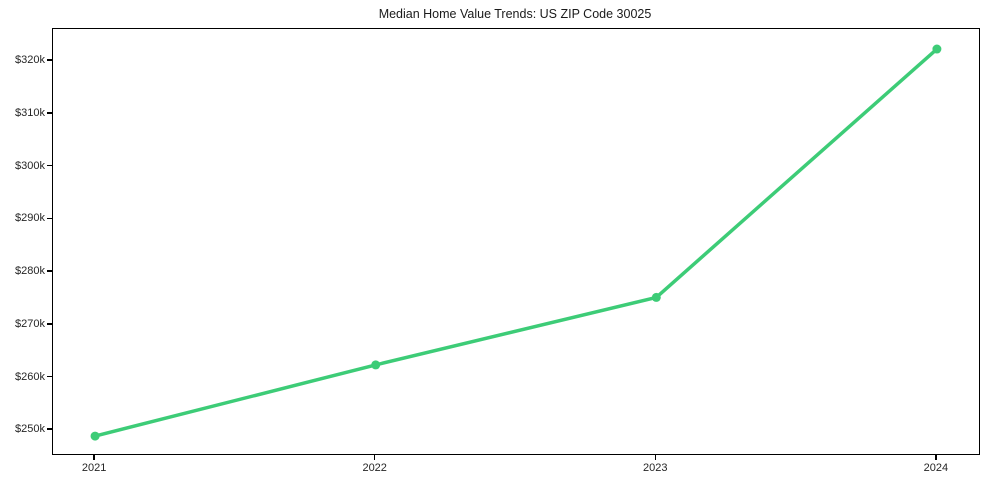  What do you see at coordinates (30, 271) in the screenshot?
I see `y-tick-label: $280k` at bounding box center [30, 271].